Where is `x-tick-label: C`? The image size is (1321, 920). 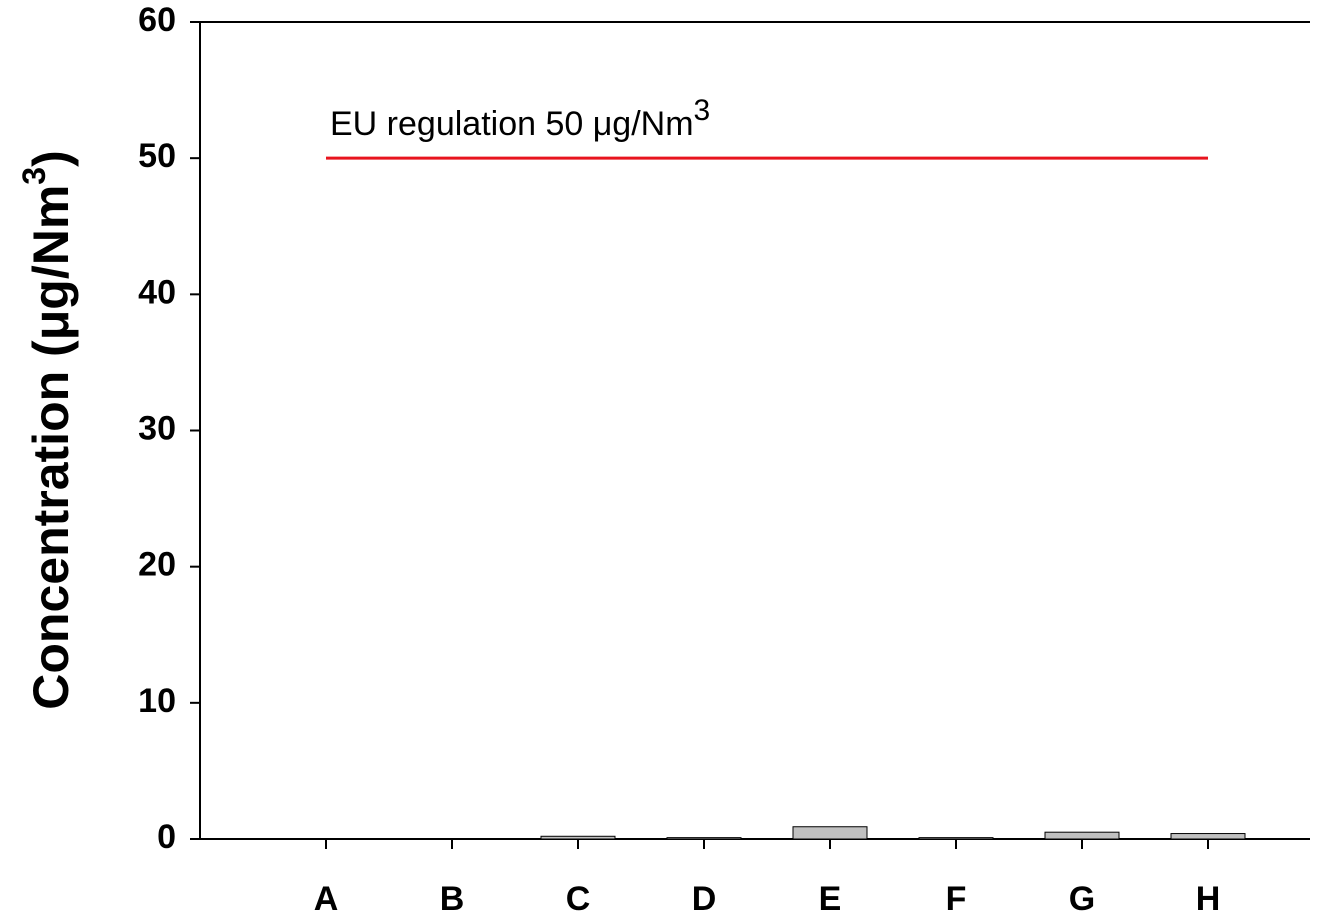
x-tick-label: C is located at coordinates (578, 899).